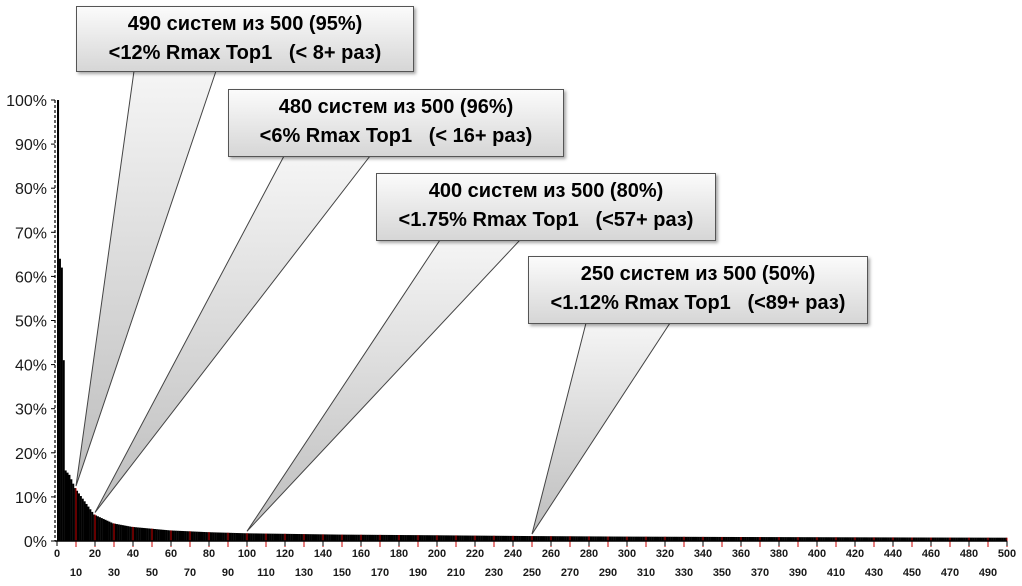 The width and height of the screenshot is (1022, 586). I want to click on x-tick-label: 120, so click(285, 554).